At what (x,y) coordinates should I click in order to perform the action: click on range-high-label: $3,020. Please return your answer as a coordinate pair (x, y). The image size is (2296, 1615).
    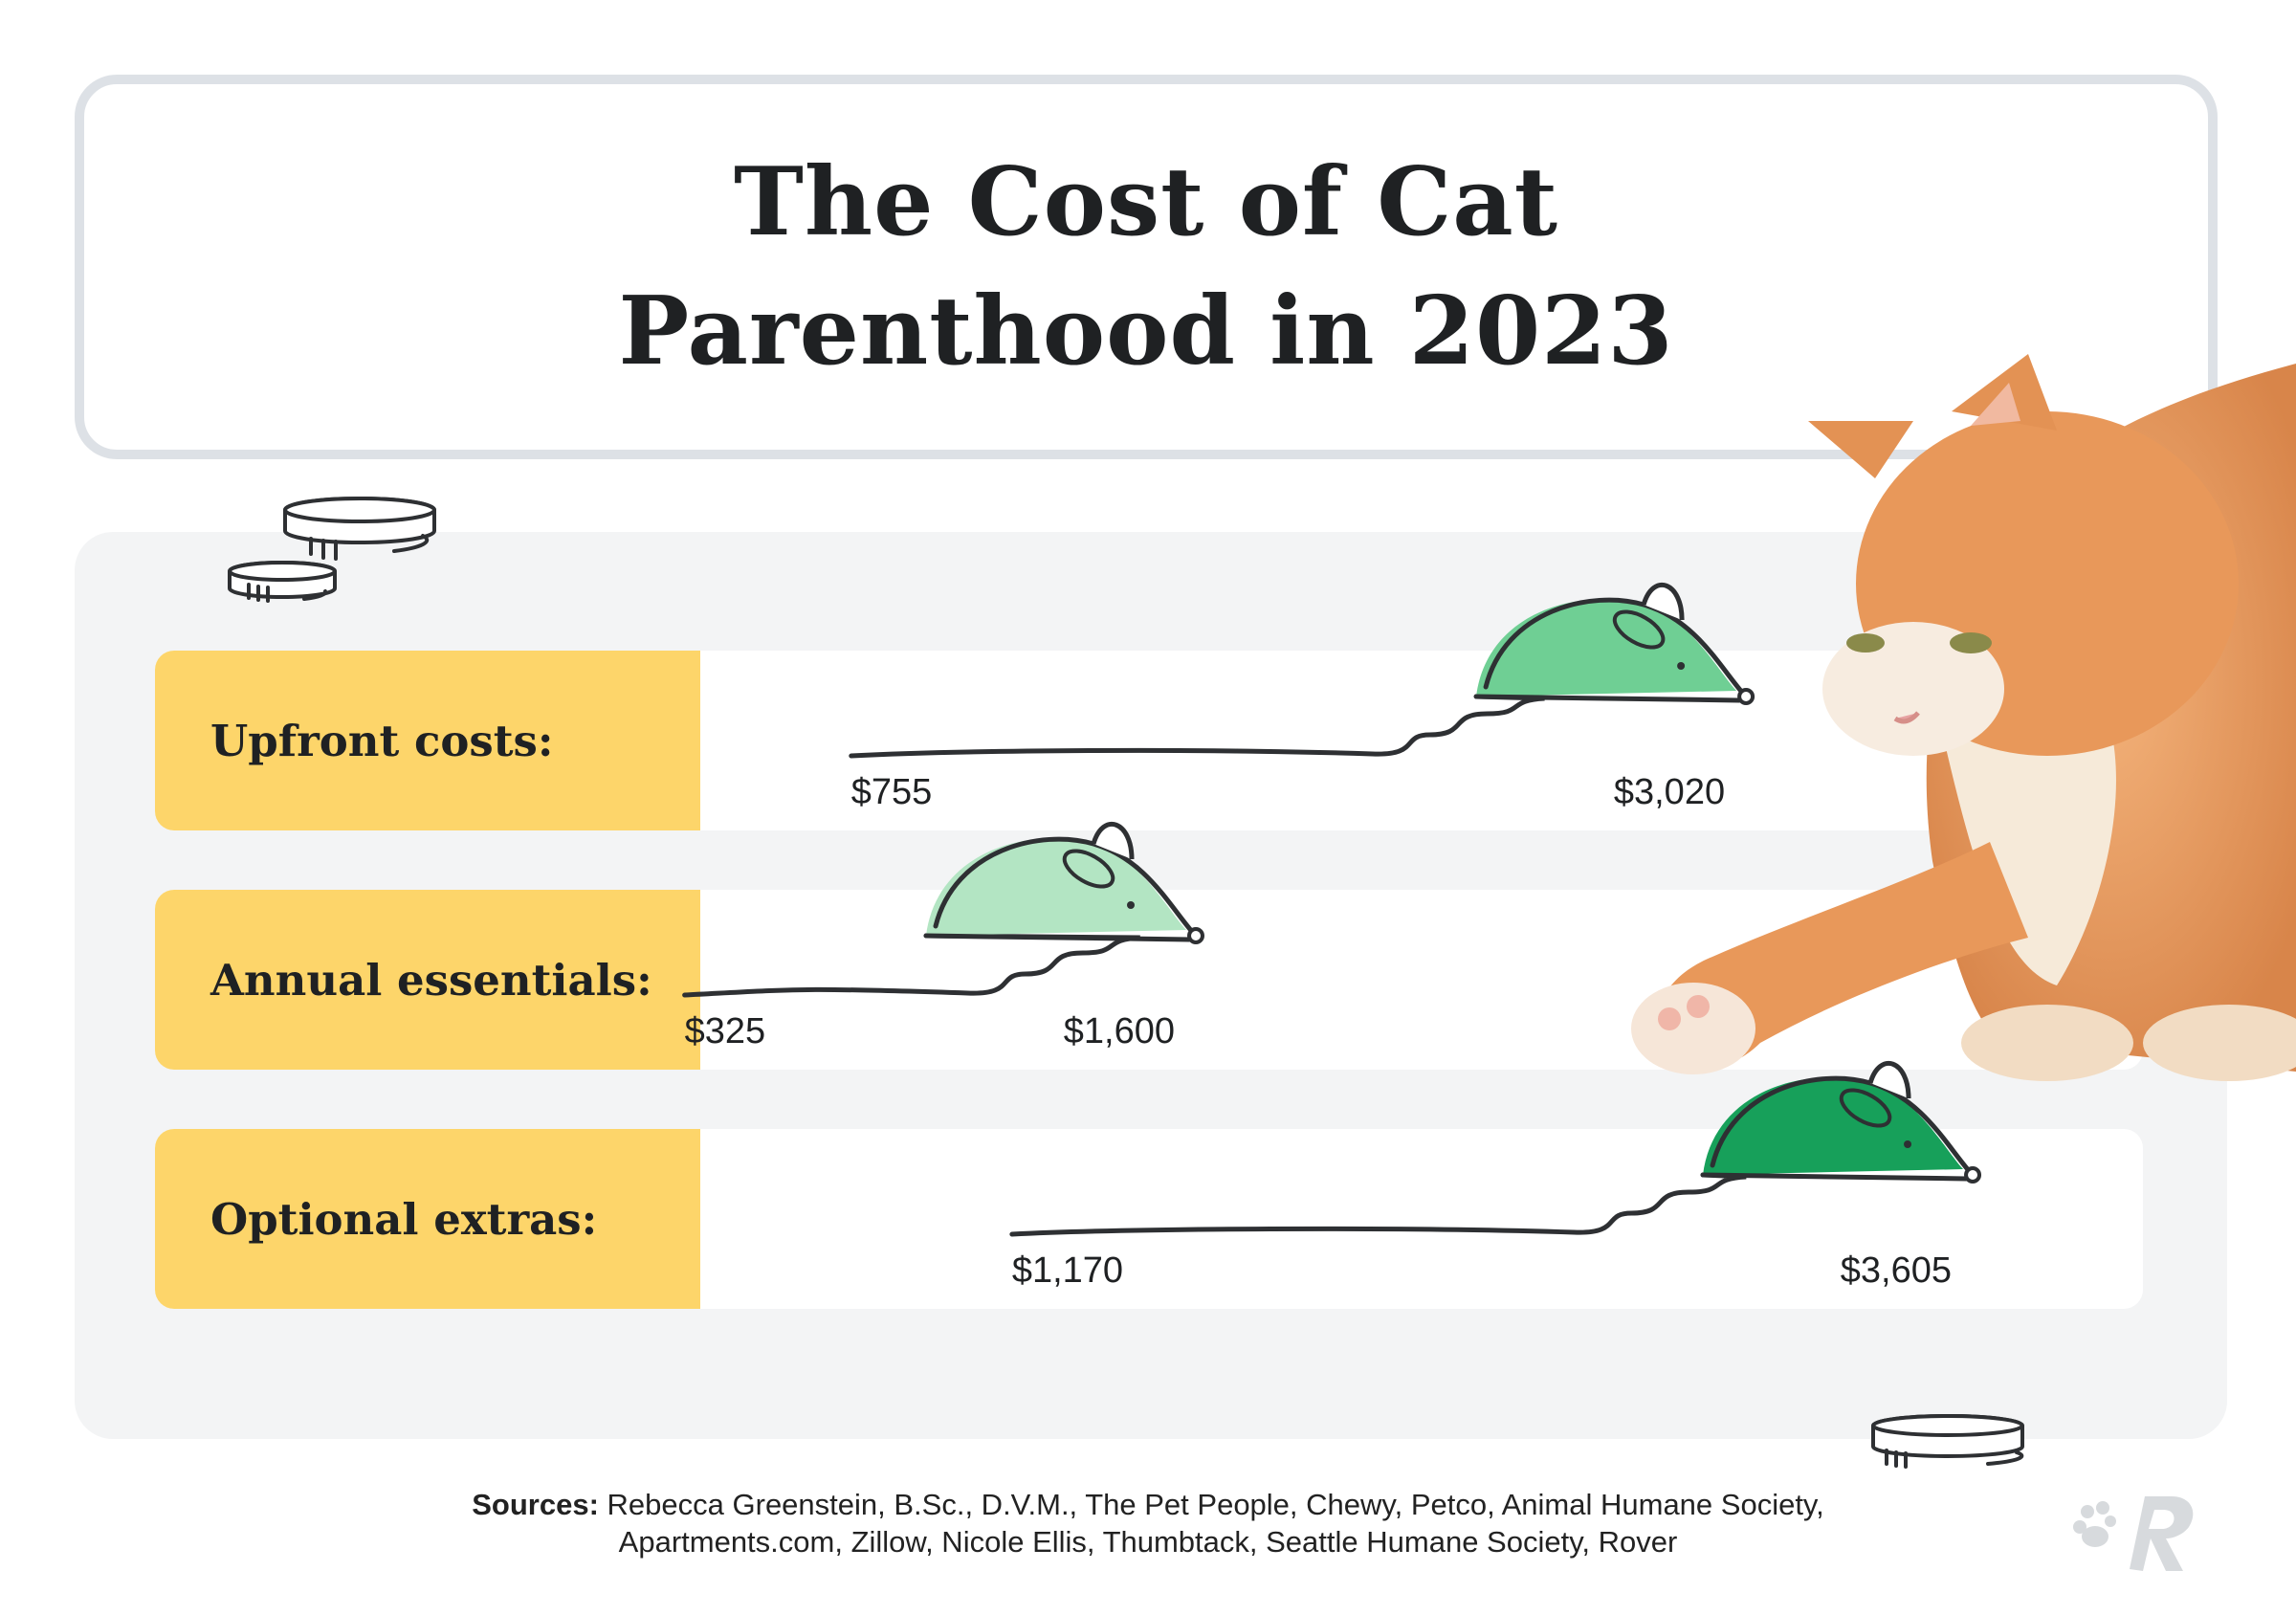
    Looking at the image, I should click on (1669, 792).